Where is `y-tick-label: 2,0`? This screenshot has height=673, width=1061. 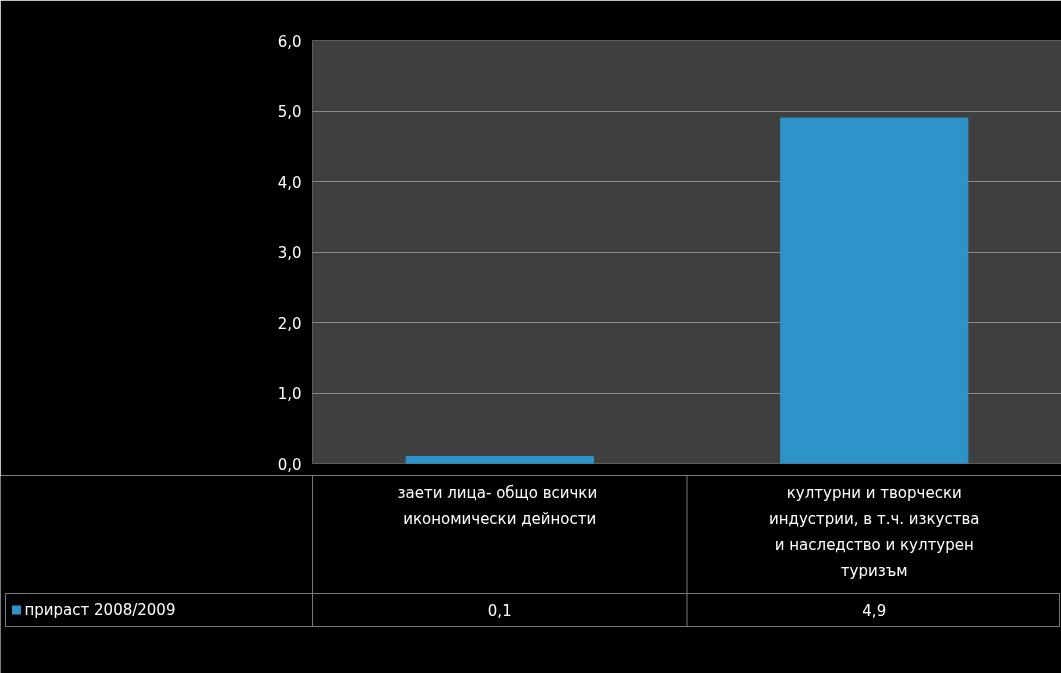 y-tick-label: 2,0 is located at coordinates (289, 323).